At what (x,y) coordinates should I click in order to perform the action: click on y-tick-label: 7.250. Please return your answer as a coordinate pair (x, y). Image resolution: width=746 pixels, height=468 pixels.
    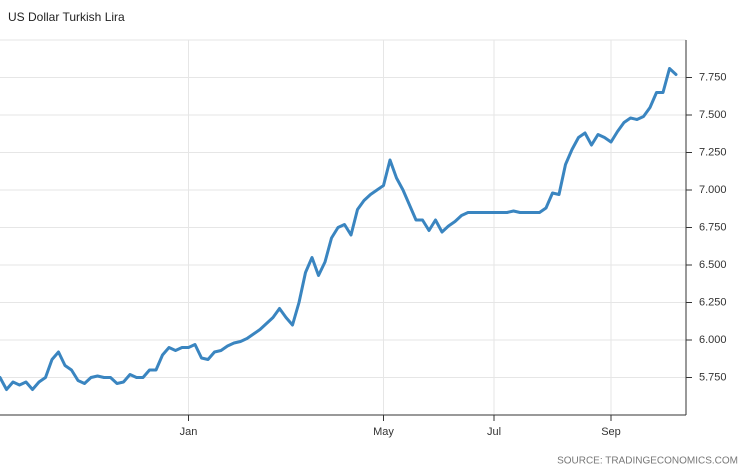
    Looking at the image, I should click on (713, 152).